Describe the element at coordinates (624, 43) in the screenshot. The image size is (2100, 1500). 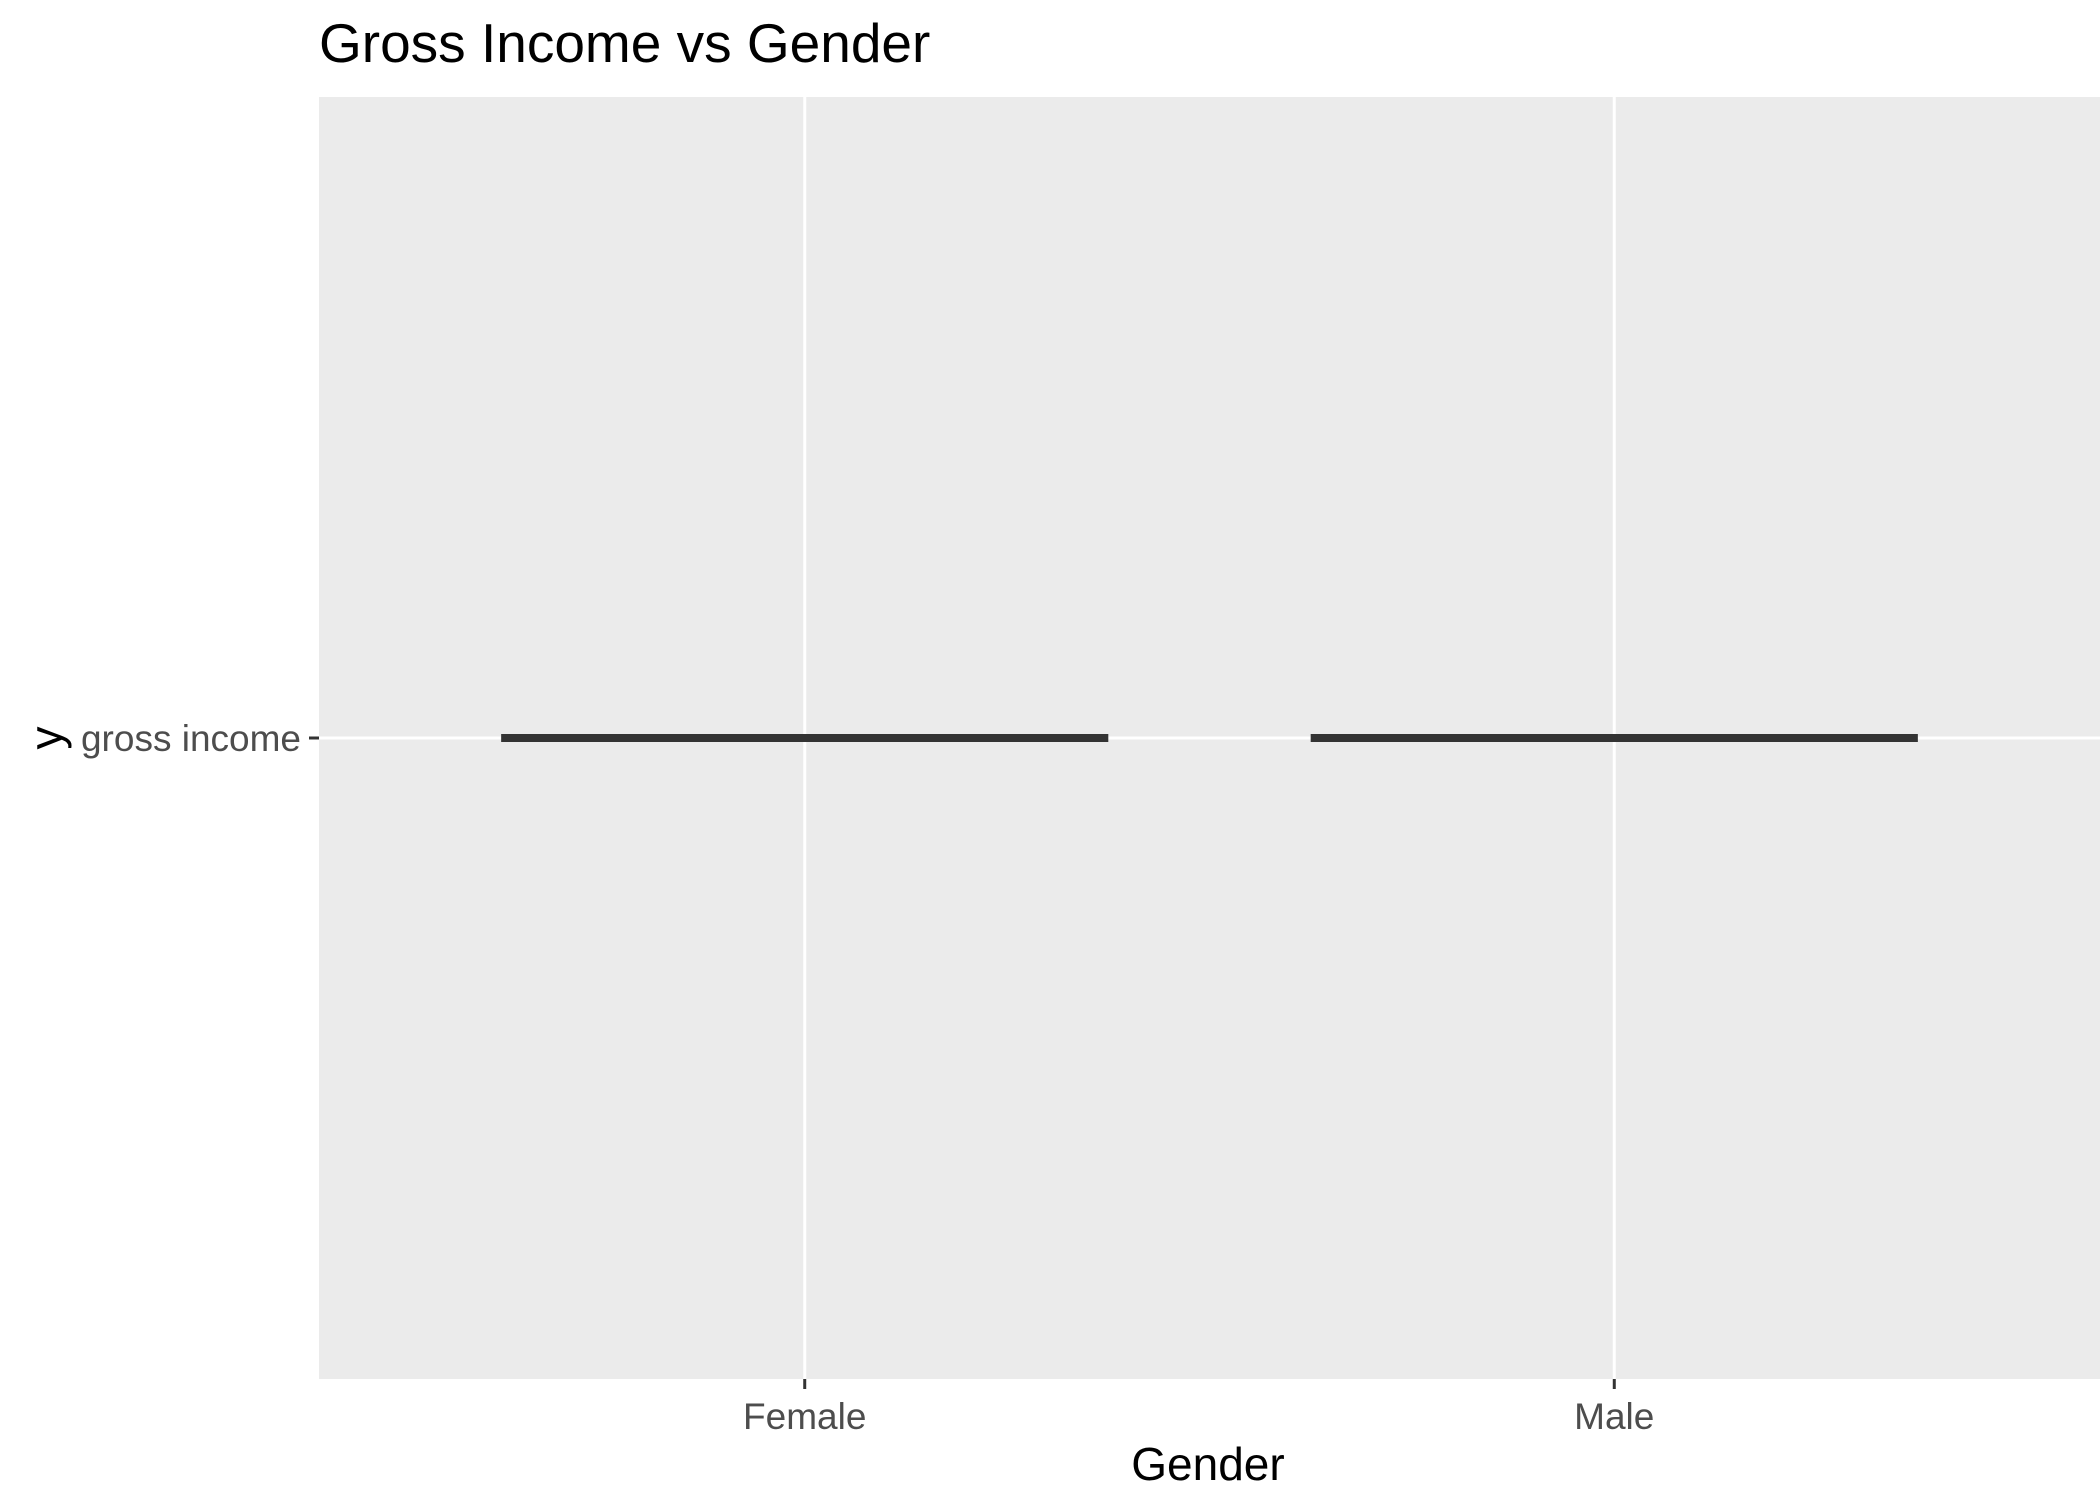
I see `chart-title: Gross Income vs Gender` at that location.